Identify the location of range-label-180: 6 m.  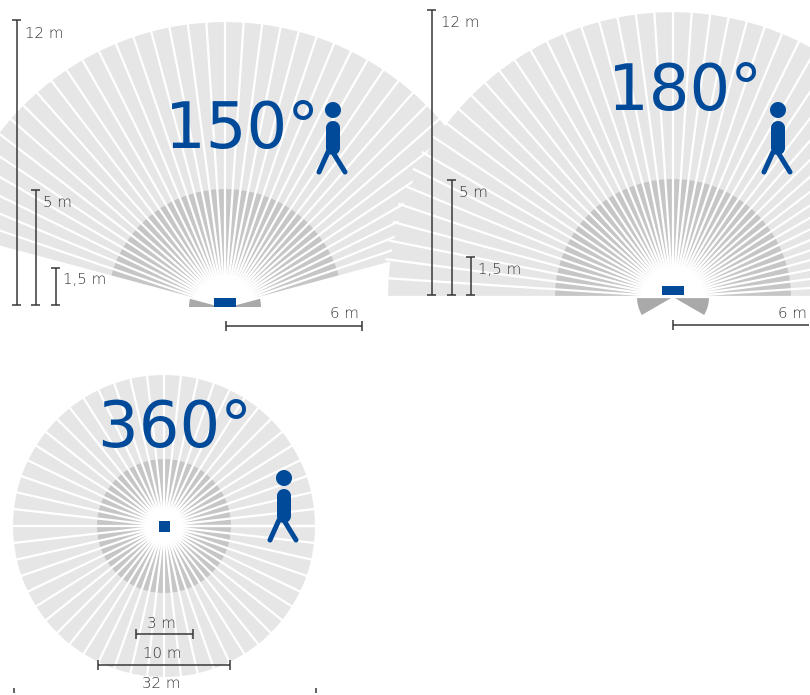
(792, 313).